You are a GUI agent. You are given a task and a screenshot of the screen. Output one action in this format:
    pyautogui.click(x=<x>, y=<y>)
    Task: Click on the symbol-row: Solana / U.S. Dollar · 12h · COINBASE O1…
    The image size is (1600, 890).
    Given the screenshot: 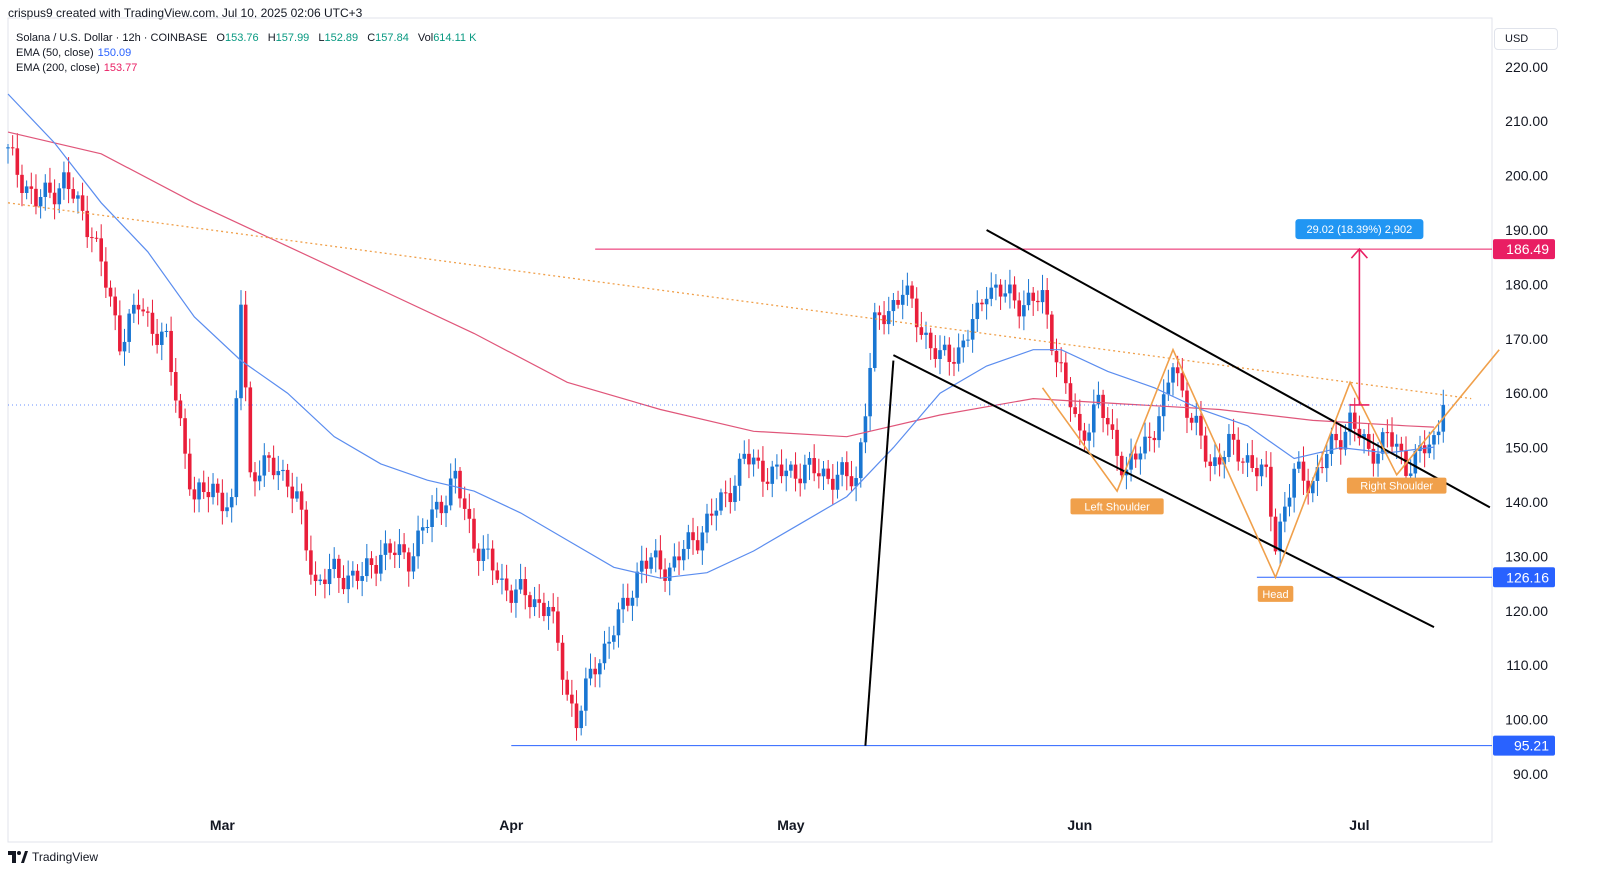 What is the action you would take?
    pyautogui.click(x=246, y=38)
    